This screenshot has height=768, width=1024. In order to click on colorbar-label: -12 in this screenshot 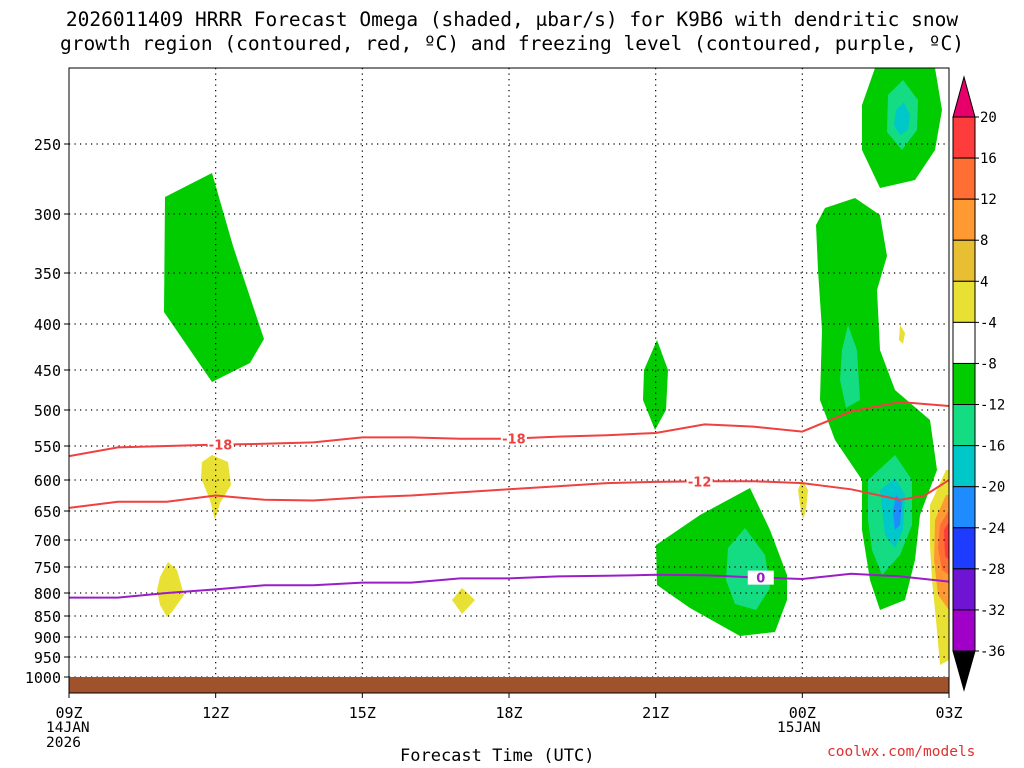, I will do `click(992, 406)`.